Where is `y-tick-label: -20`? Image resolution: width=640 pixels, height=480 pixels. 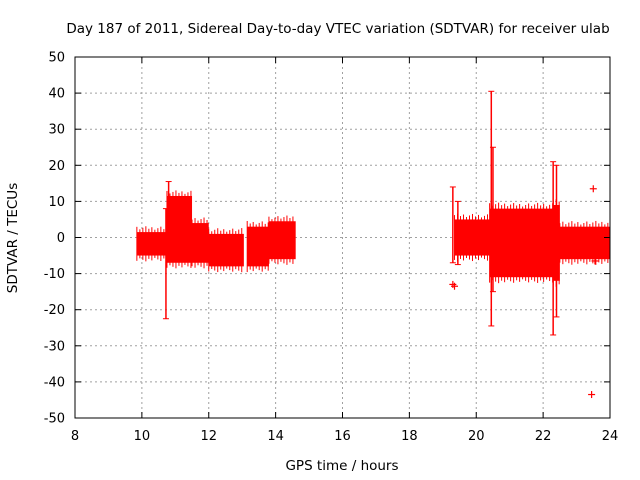
y-tick-label: -20 is located at coordinates (54, 310).